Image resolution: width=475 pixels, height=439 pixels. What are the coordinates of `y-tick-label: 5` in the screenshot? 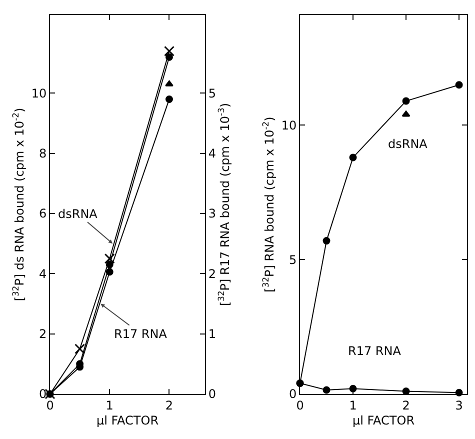 It's located at (292, 259).